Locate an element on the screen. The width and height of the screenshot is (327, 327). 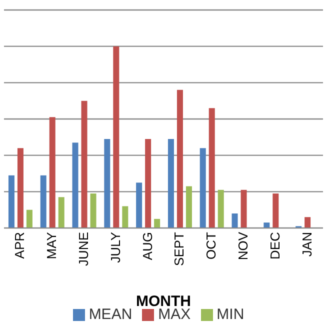
x-tick-label: NOV is located at coordinates (242, 246).